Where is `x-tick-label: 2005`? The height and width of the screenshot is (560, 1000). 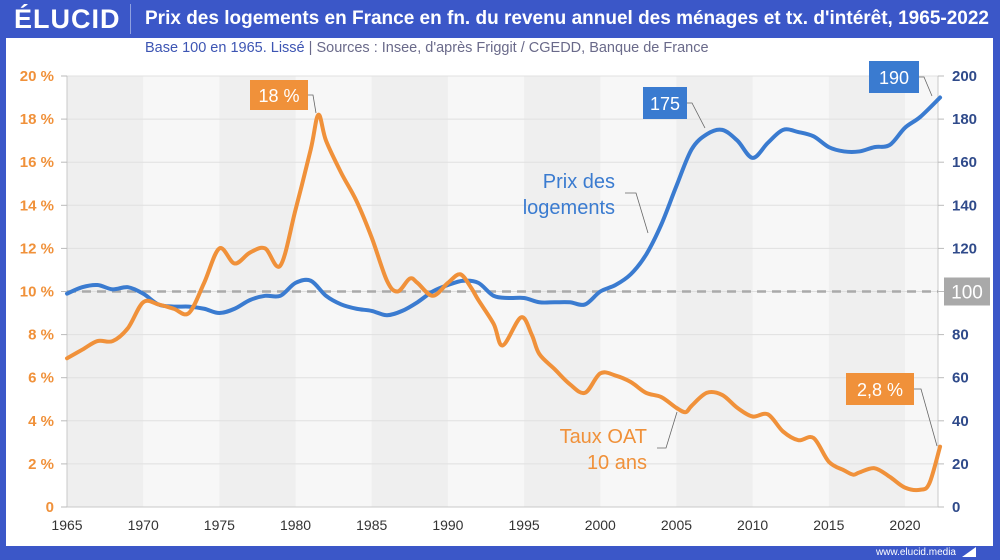
x-tick-label: 2005 is located at coordinates (676, 525).